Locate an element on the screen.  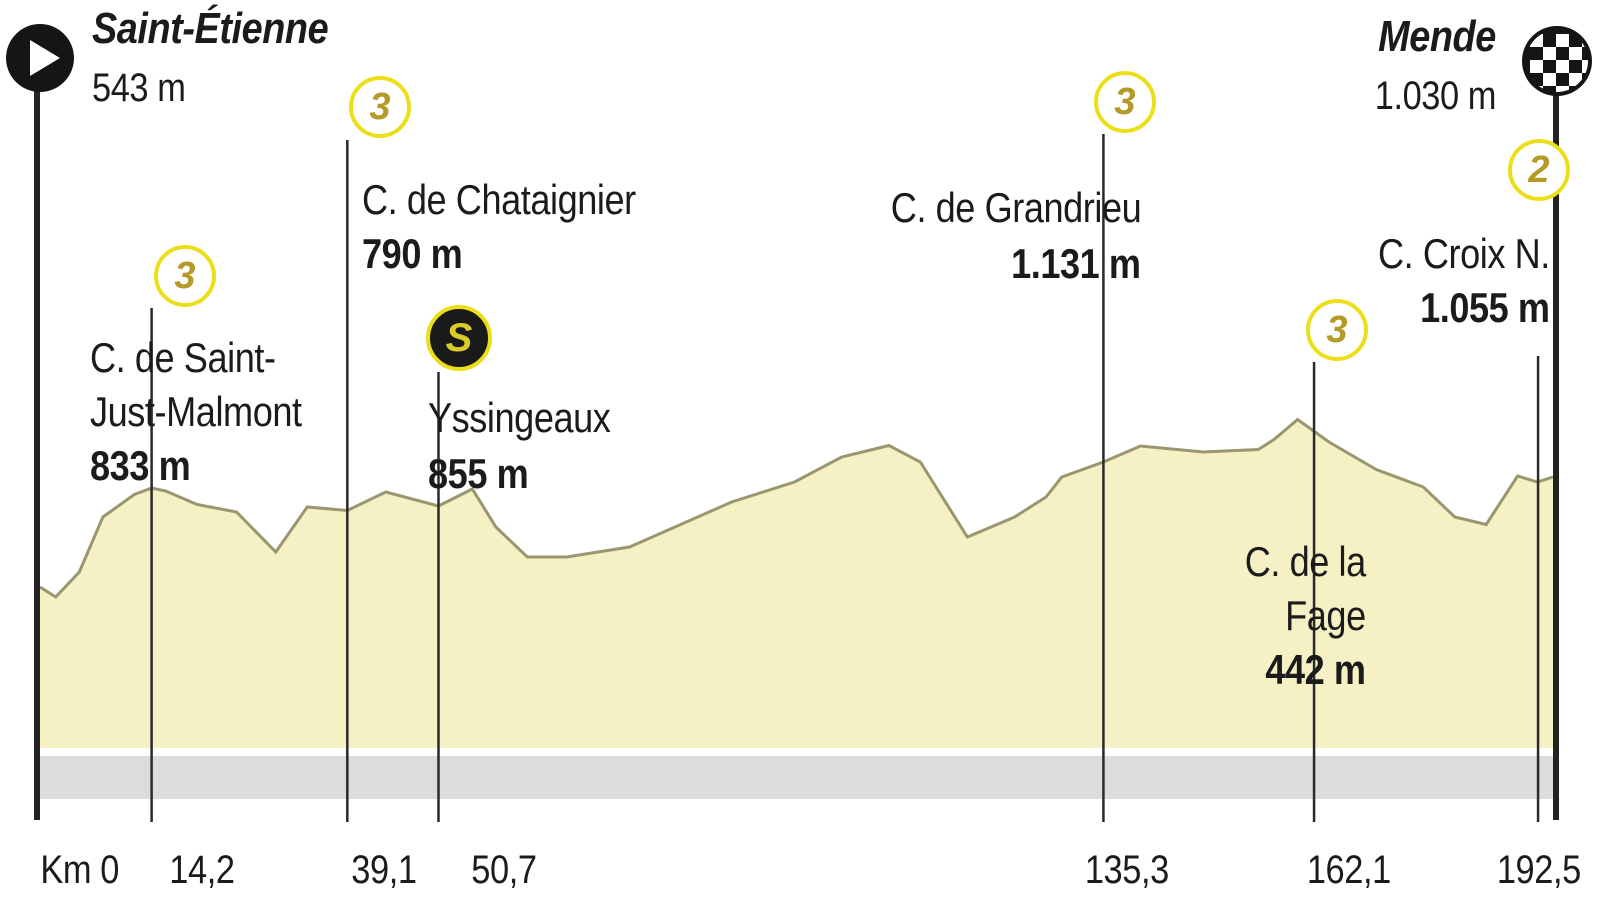
km-label: 135,3 is located at coordinates (1126, 870).